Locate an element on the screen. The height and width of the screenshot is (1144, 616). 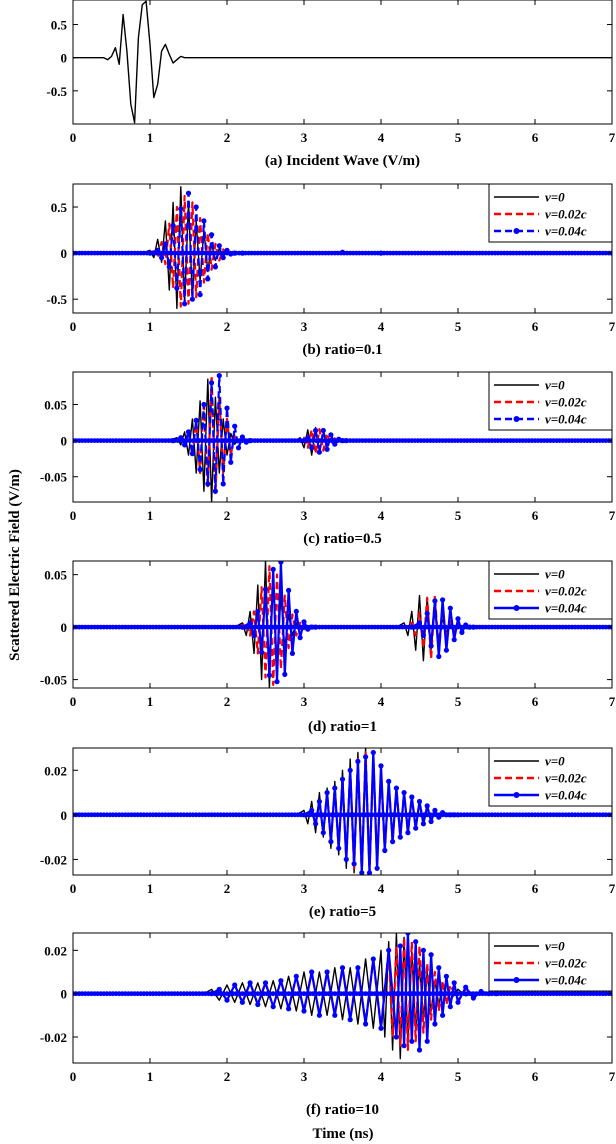
x-tick-label: 4 is located at coordinates (381, 701).